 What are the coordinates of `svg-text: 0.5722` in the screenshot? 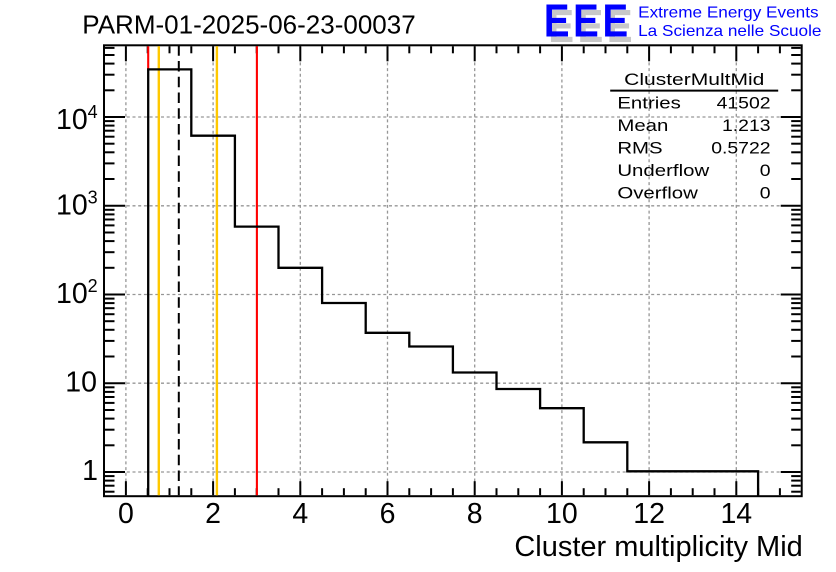 It's located at (740, 148).